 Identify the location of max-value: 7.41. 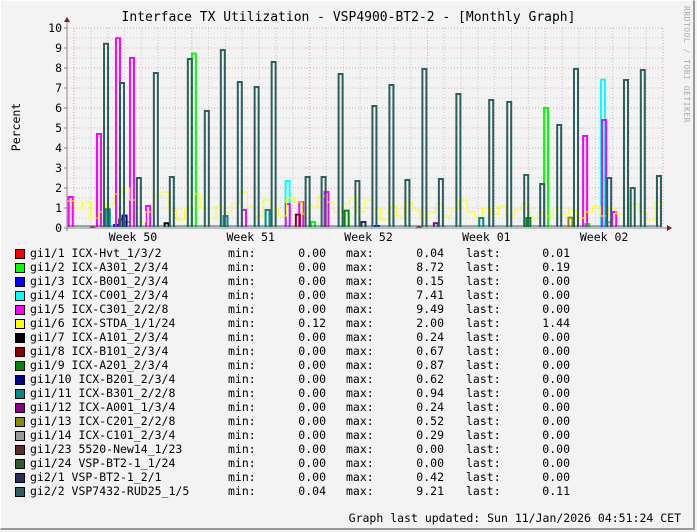
(430, 295).